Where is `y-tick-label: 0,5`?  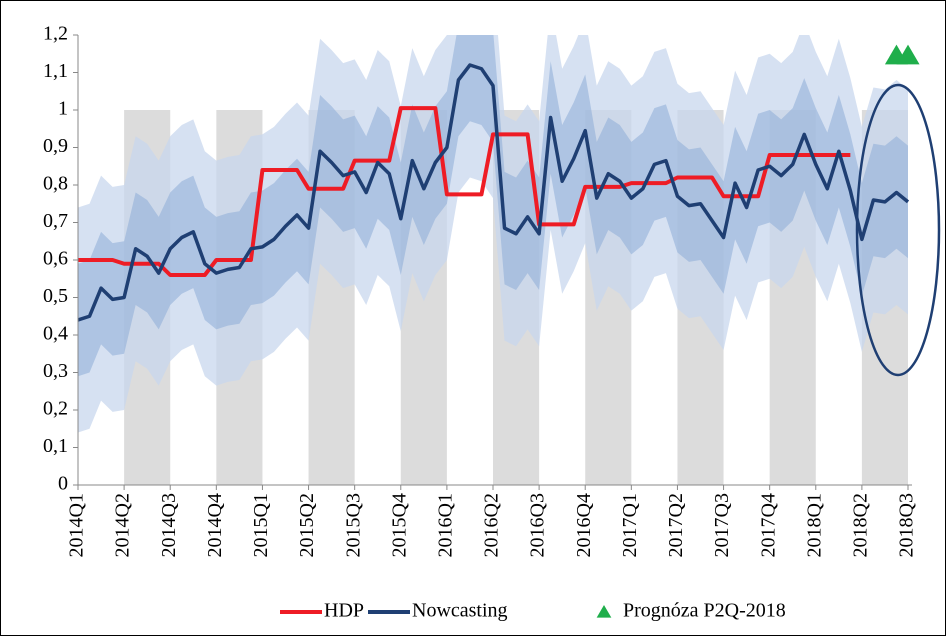
y-tick-label: 0,5 is located at coordinates (55, 296).